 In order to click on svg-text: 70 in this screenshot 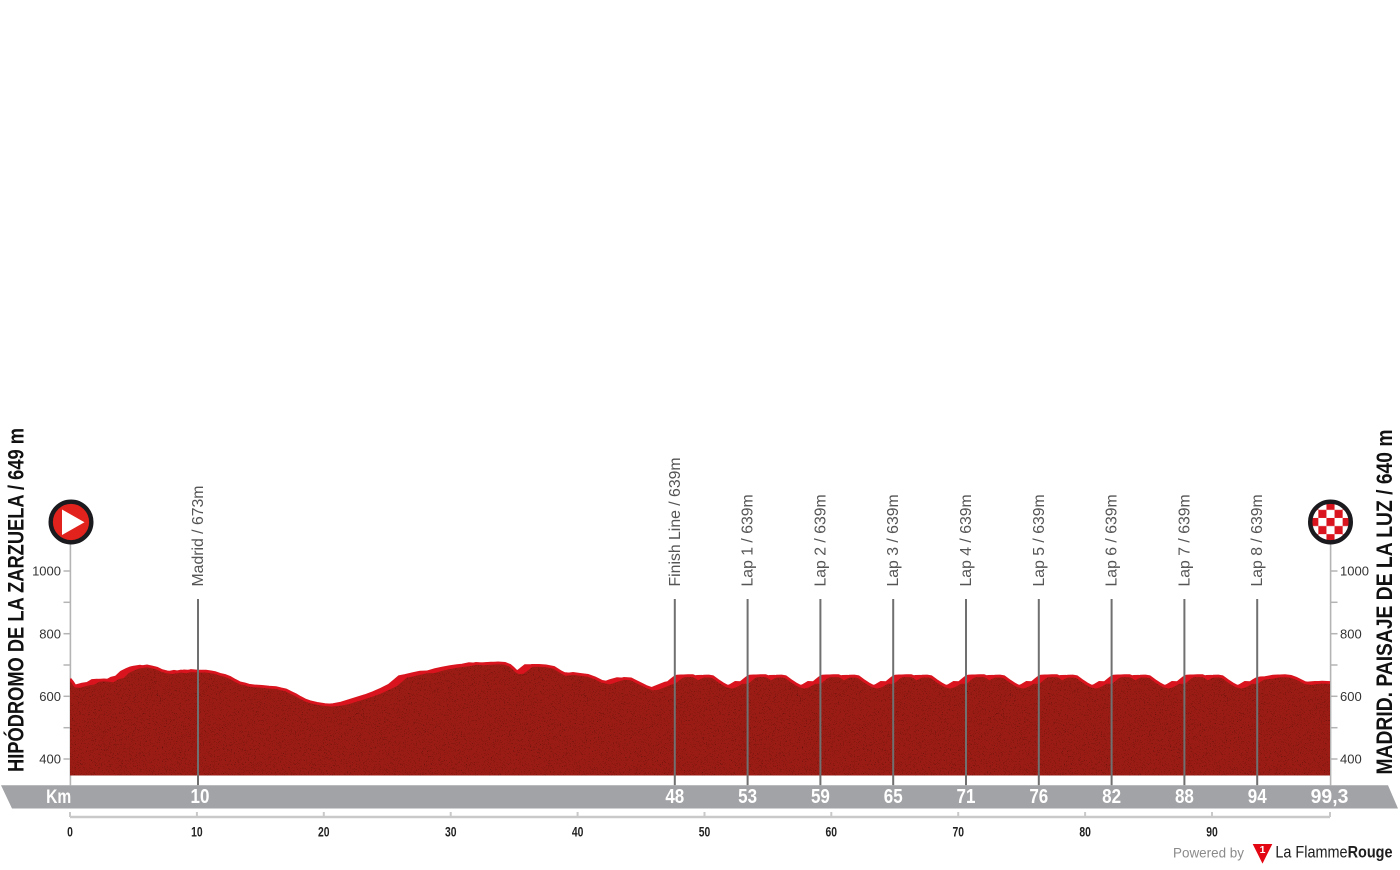, I will do `click(958, 832)`.